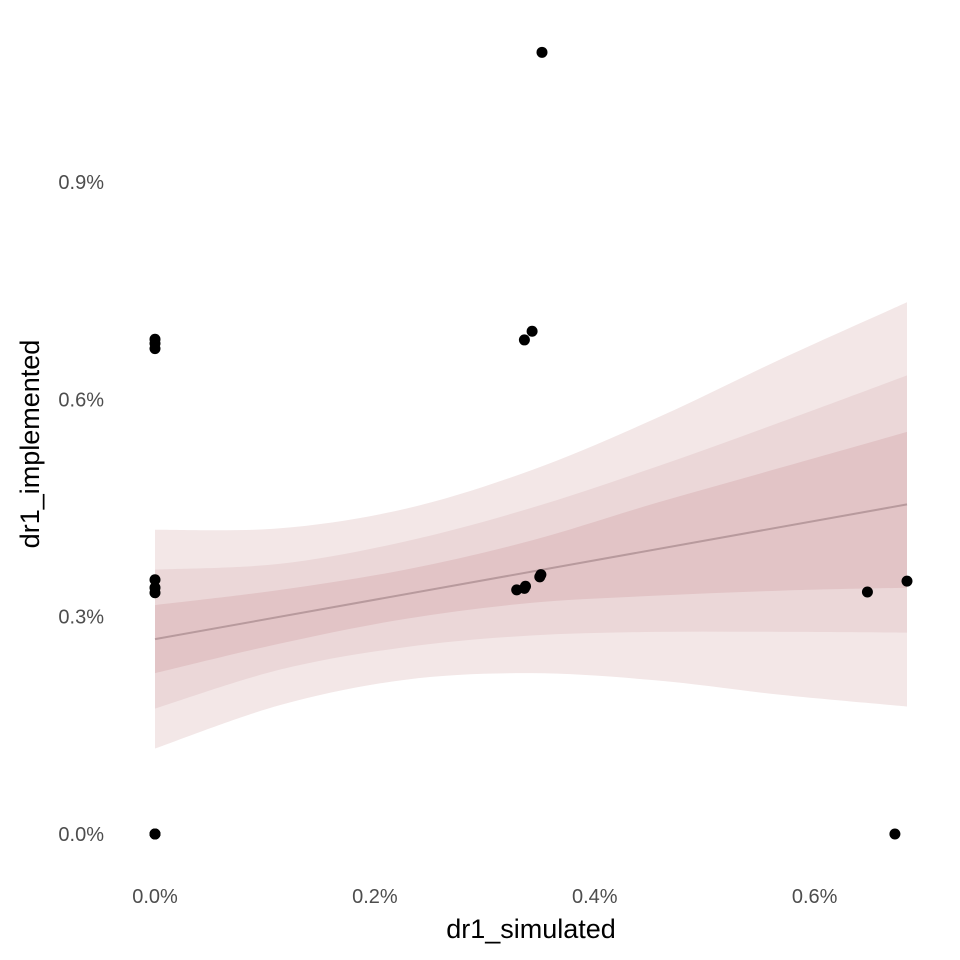 The height and width of the screenshot is (960, 960). What do you see at coordinates (81, 400) in the screenshot?
I see `y-tick-label: 0.6%` at bounding box center [81, 400].